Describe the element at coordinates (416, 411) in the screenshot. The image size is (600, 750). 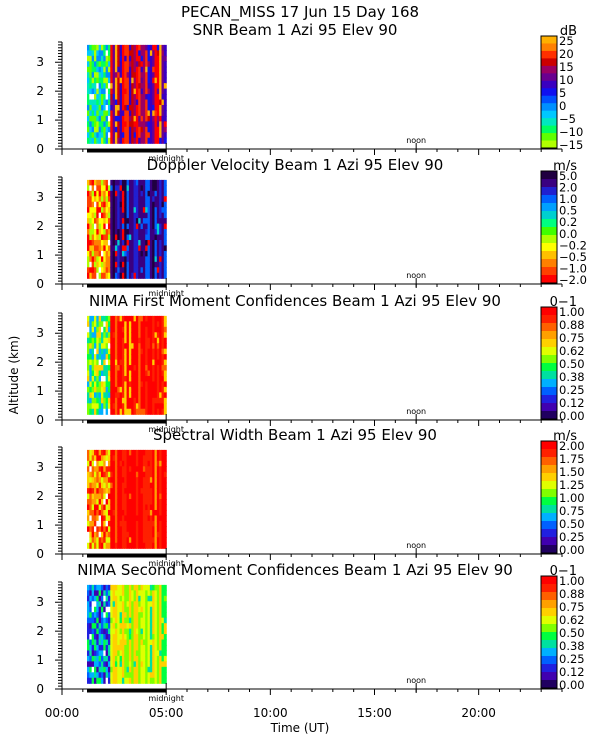
I see `noon-label: noon` at that location.